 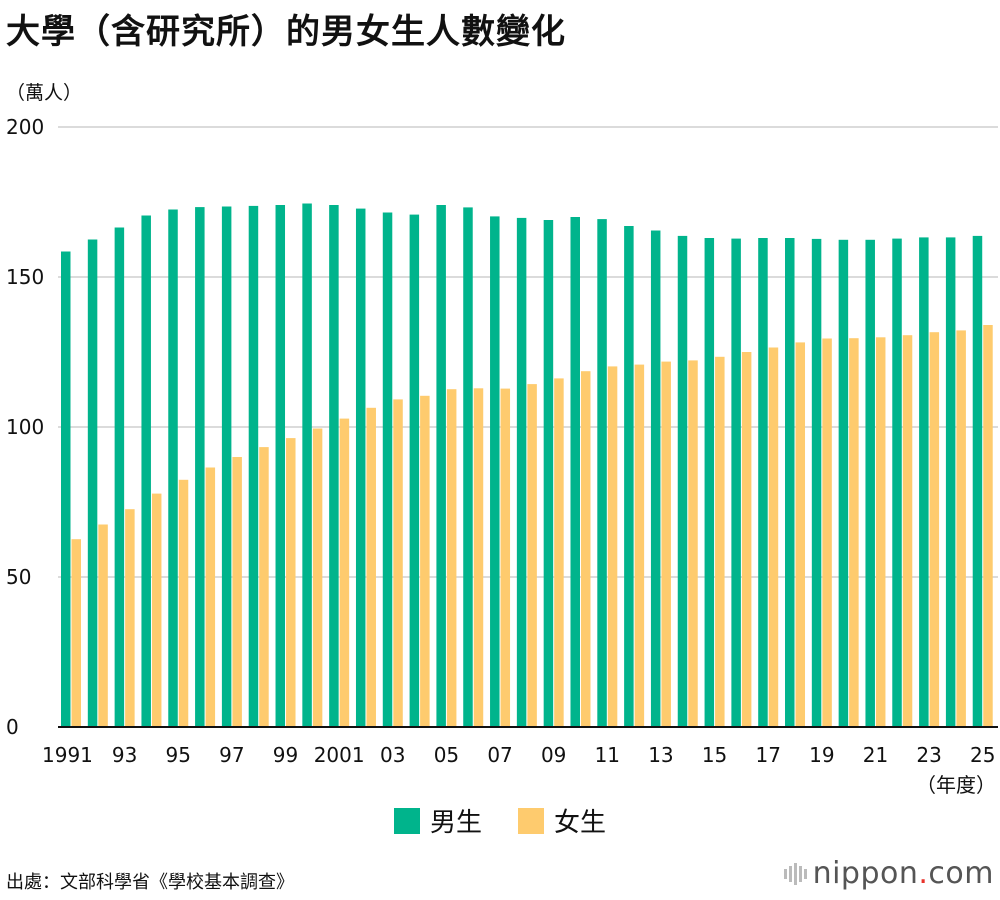 I want to click on x-tick-label: 15, so click(x=714, y=755).